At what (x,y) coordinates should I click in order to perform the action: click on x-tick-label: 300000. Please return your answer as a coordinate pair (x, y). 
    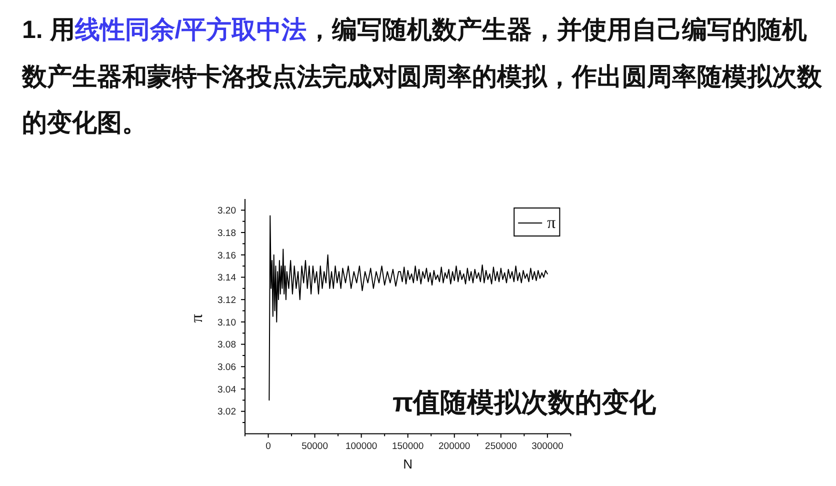
    Looking at the image, I should click on (548, 446).